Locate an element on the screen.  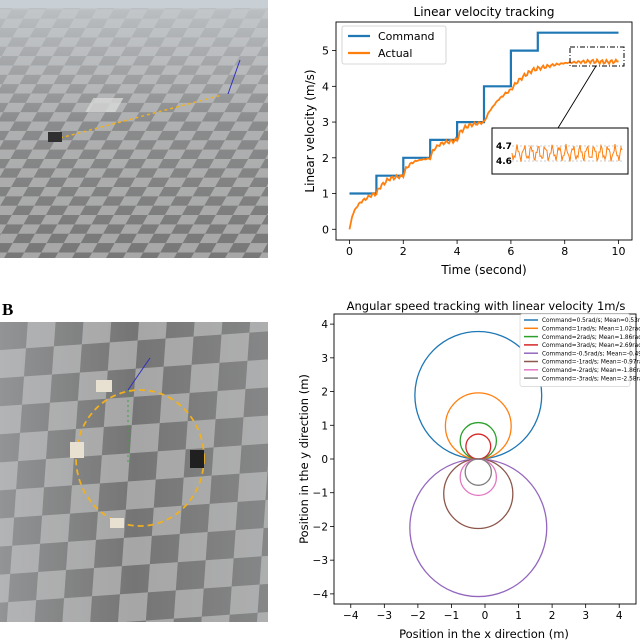
legend-label: Command=3rad/s; Mean=2.69rad/s is located at coordinates (591, 346).